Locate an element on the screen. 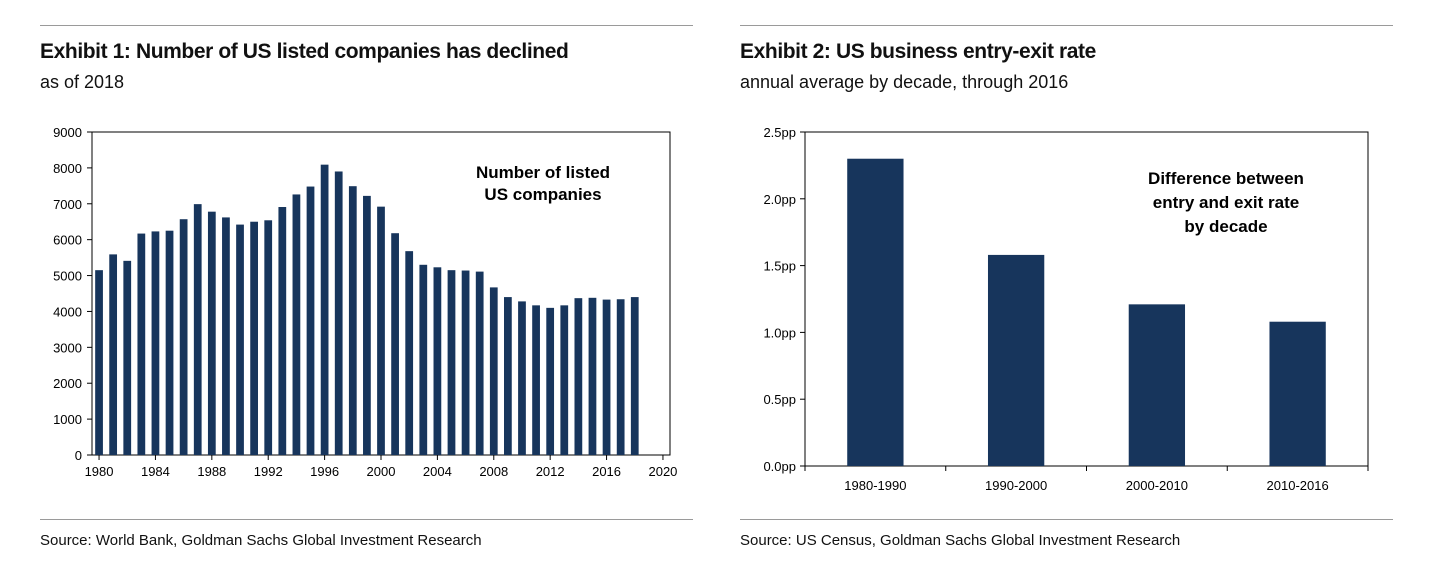  chart-annotation: by decade is located at coordinates (1225, 226).